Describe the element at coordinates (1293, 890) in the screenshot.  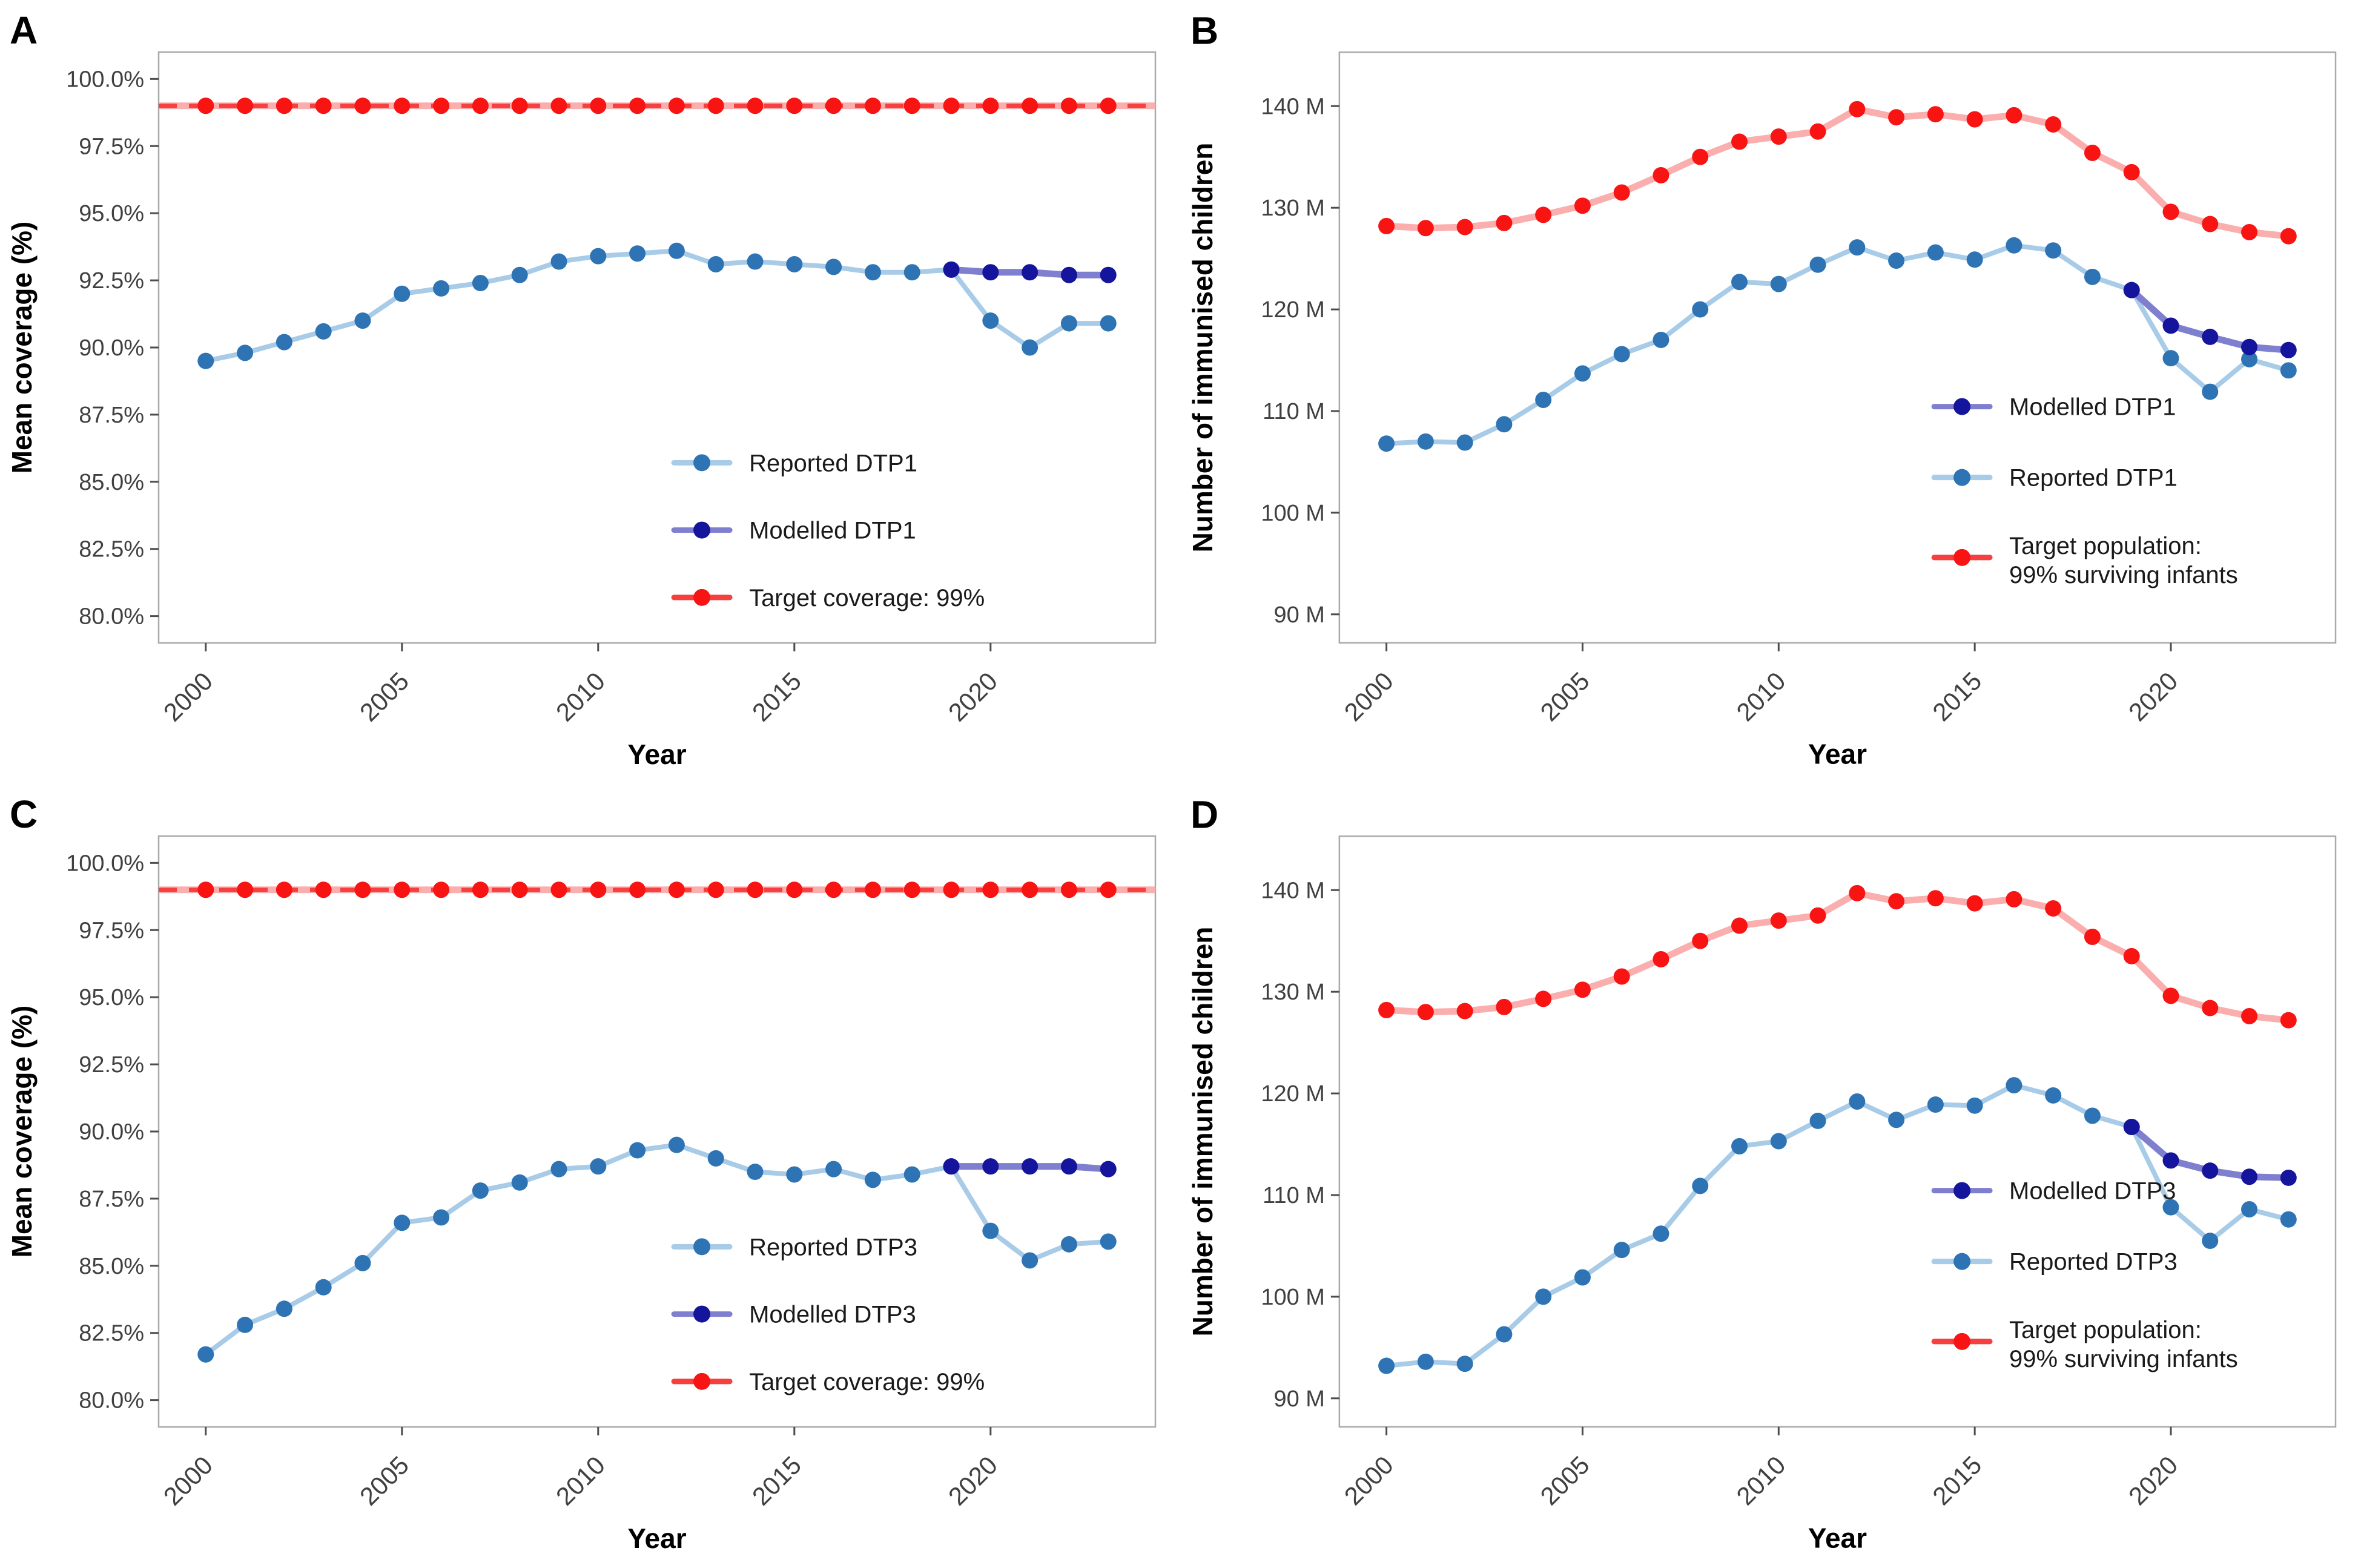
I see `y-tick-label: 140 M` at that location.